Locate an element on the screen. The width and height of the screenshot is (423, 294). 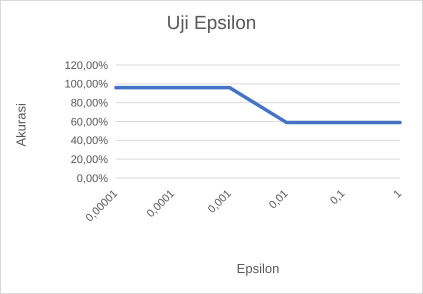
x-axis-title: Epsilon is located at coordinates (258, 268).